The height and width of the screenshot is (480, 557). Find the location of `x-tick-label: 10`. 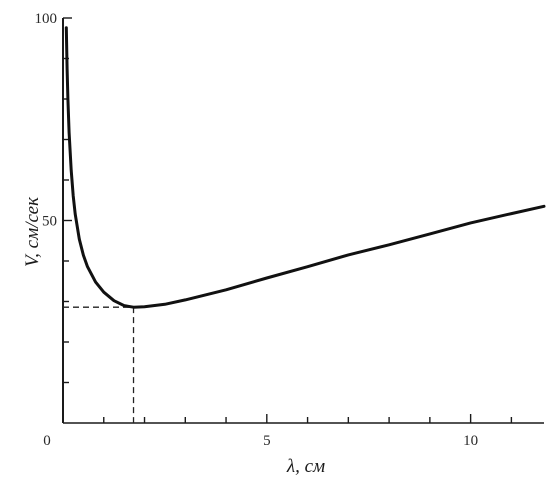

x-tick-label: 10 is located at coordinates (470, 441).